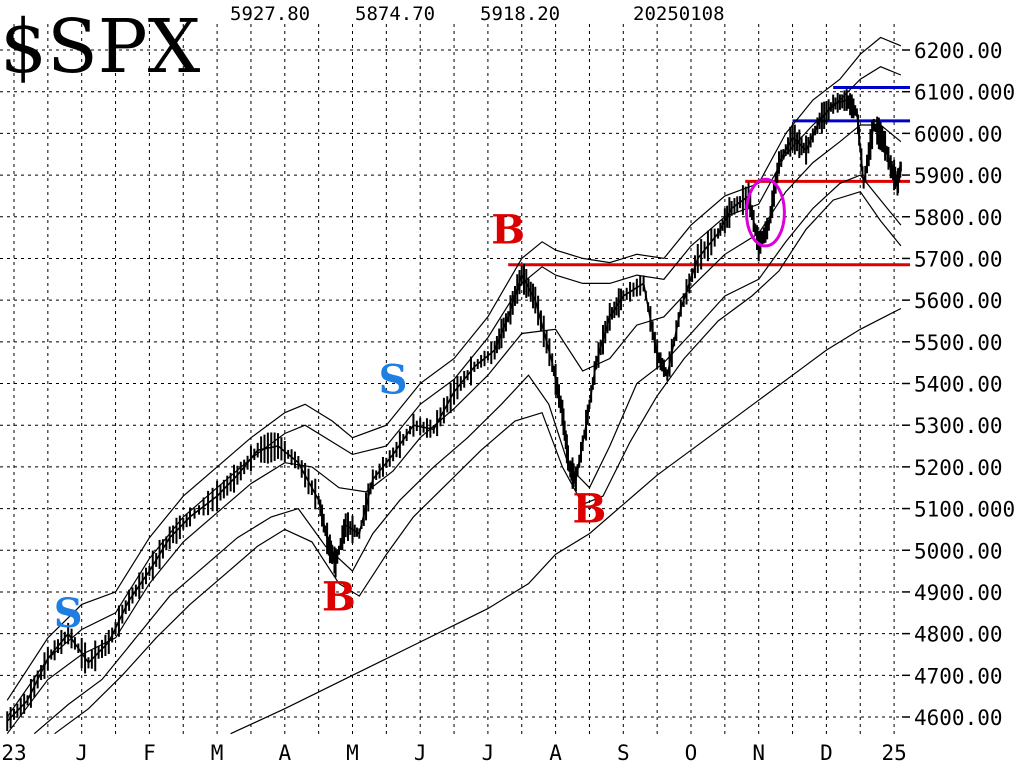  Describe the element at coordinates (508, 229) in the screenshot. I see `buy-signal-label-3: B` at that location.